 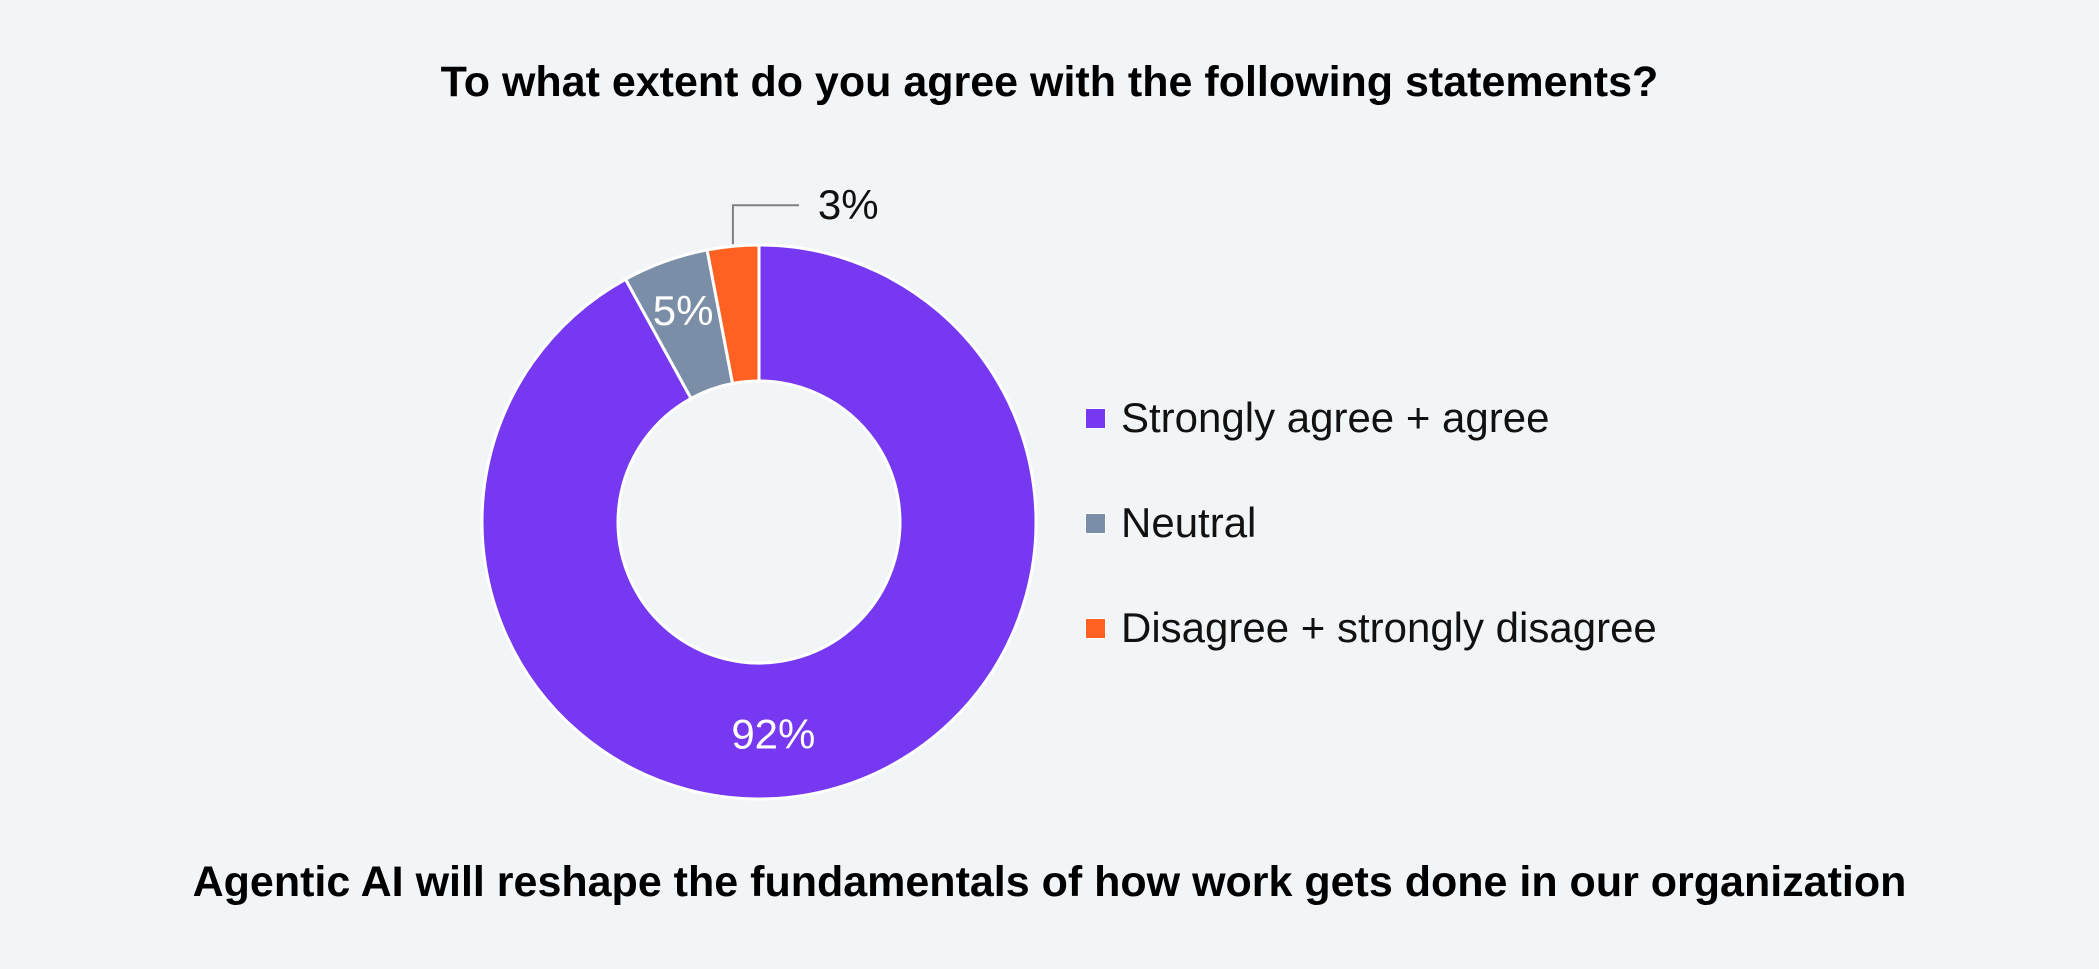 I want to click on data-label-disagree: 3%, so click(x=848, y=204).